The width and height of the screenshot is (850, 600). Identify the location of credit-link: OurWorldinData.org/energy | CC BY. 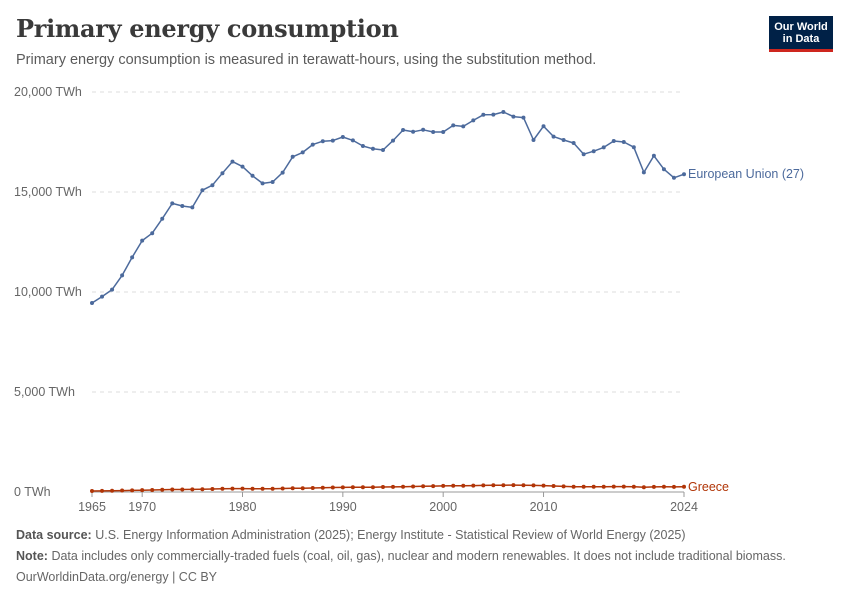
(117, 577).